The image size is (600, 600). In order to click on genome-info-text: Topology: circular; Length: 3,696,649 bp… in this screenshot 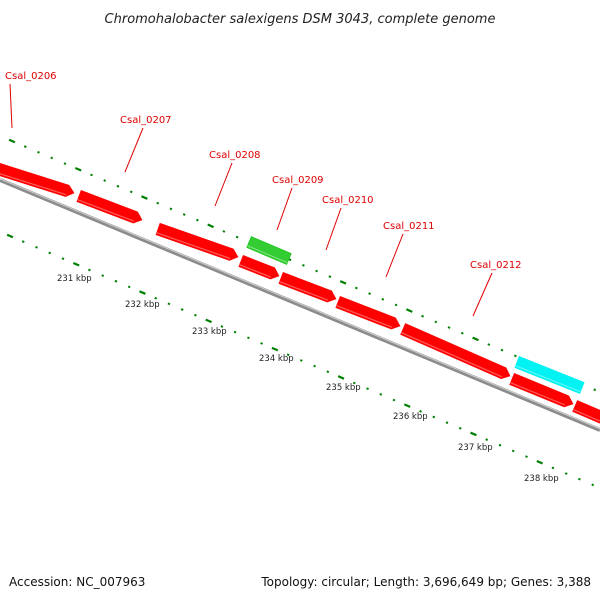, I will do `click(425, 582)`.